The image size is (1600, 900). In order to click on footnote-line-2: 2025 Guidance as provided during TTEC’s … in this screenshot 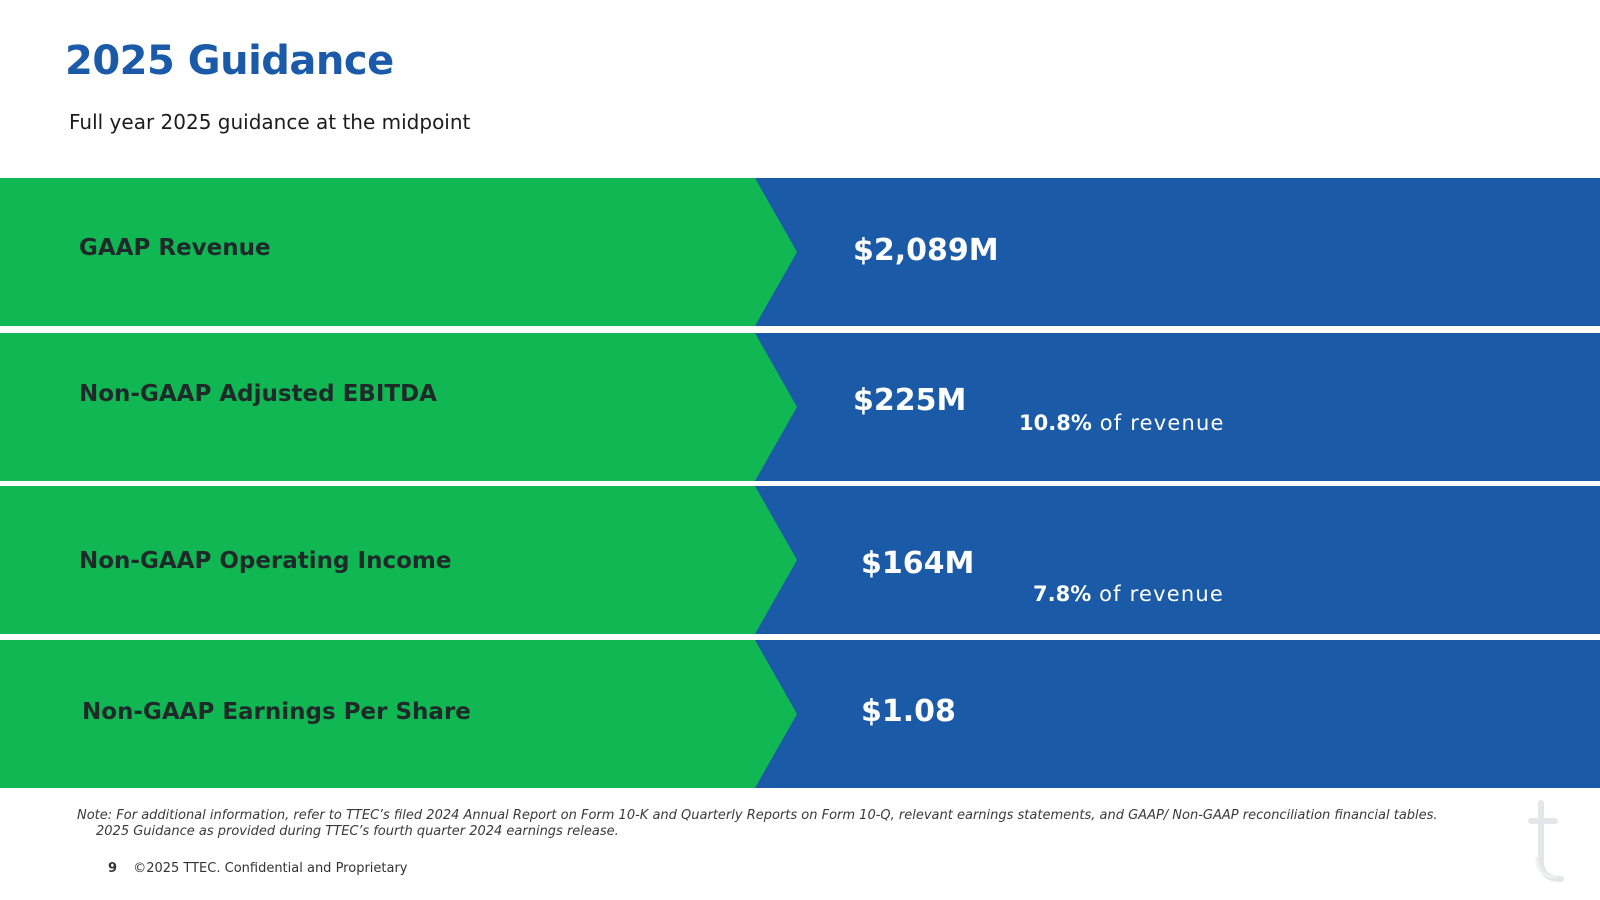, I will do `click(357, 831)`.